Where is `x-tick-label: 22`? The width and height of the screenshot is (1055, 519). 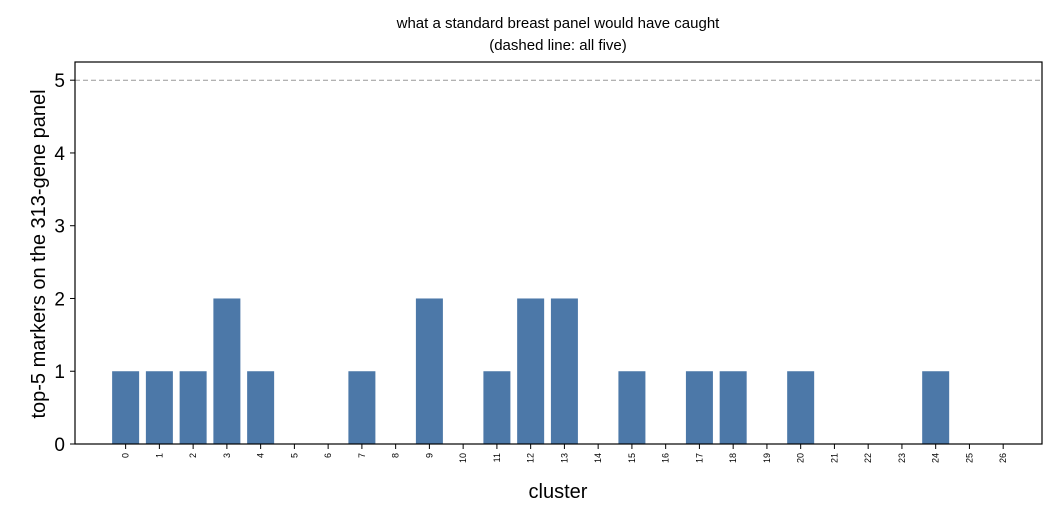 x-tick-label: 22 is located at coordinates (868, 458).